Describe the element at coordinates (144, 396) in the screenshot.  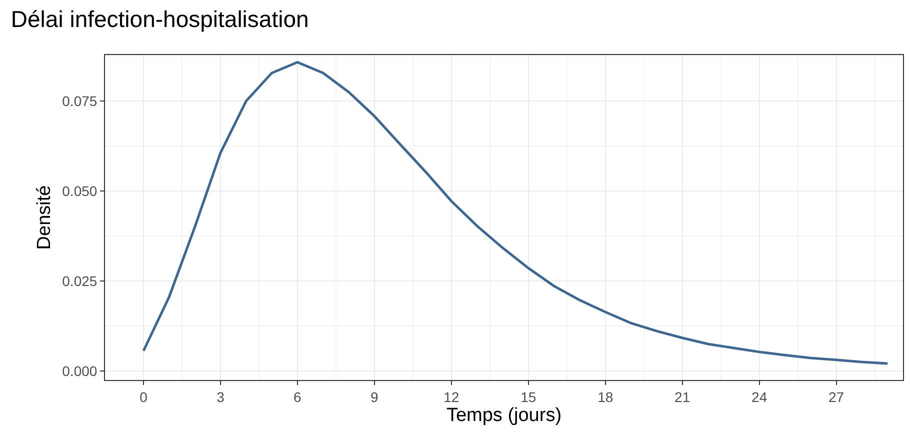
I see `x-tick-label: 0` at that location.